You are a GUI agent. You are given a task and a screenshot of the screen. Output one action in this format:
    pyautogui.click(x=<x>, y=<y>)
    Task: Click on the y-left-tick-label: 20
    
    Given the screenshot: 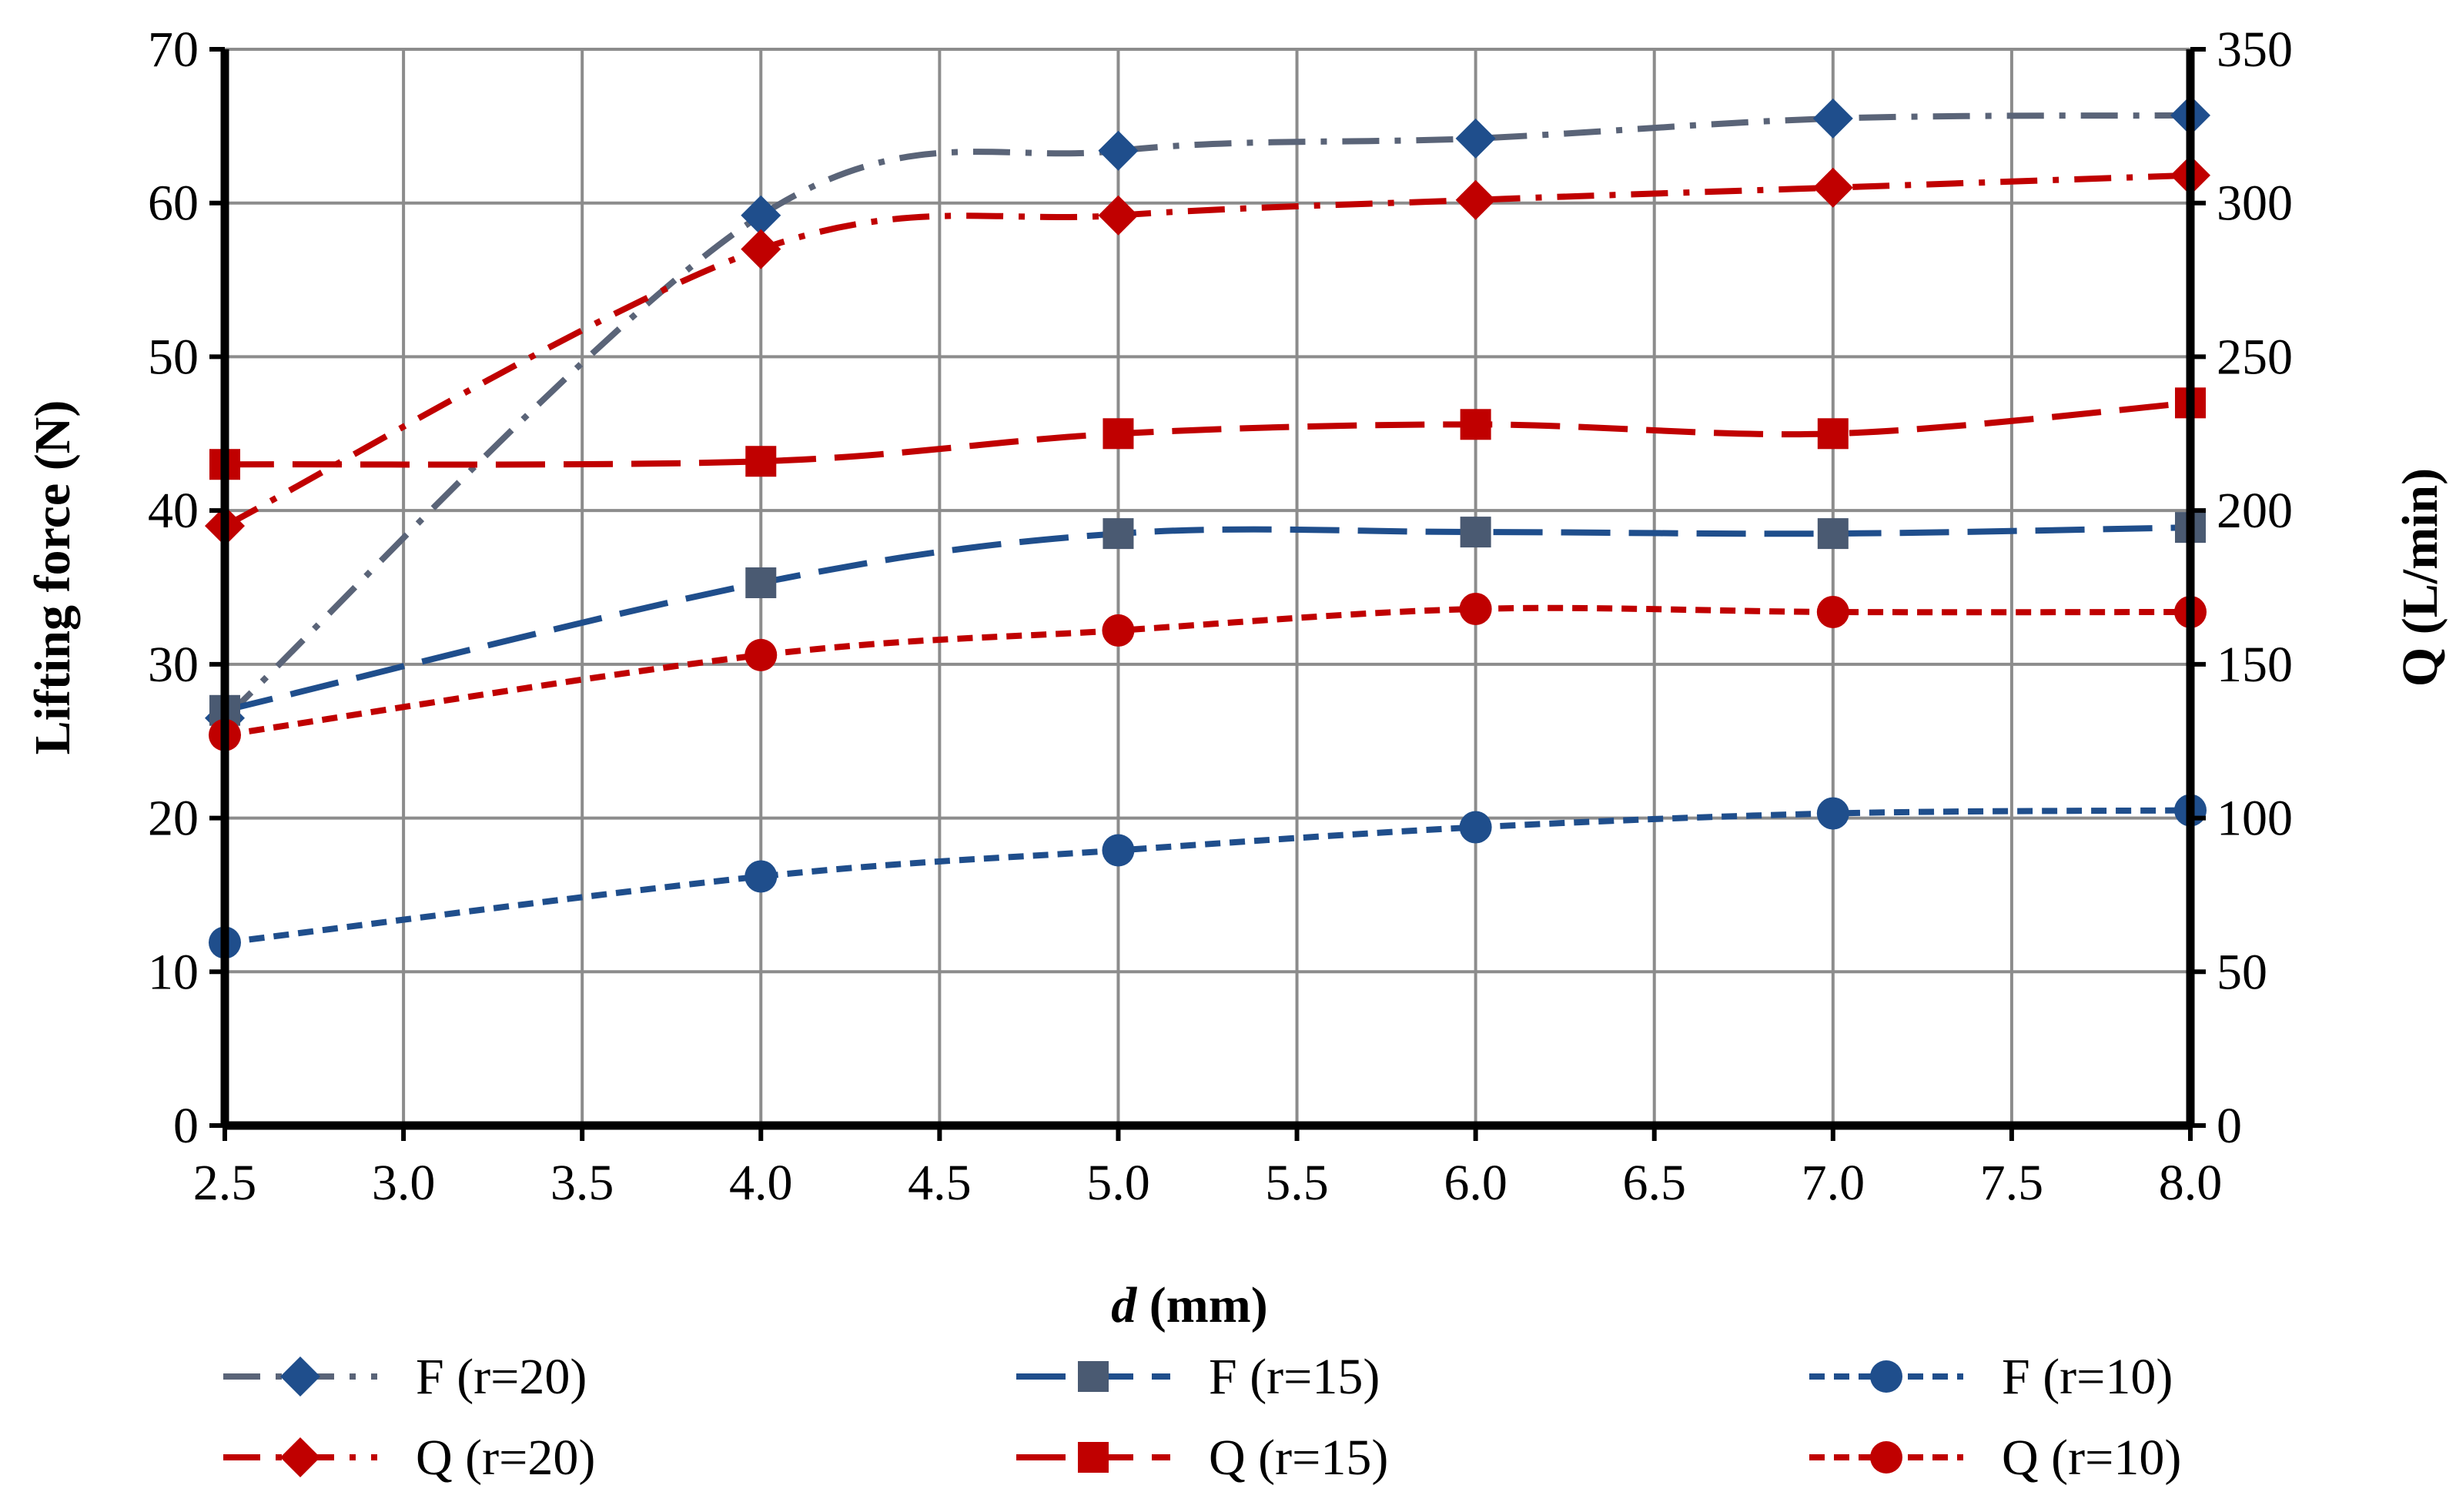 What is the action you would take?
    pyautogui.click(x=173, y=819)
    